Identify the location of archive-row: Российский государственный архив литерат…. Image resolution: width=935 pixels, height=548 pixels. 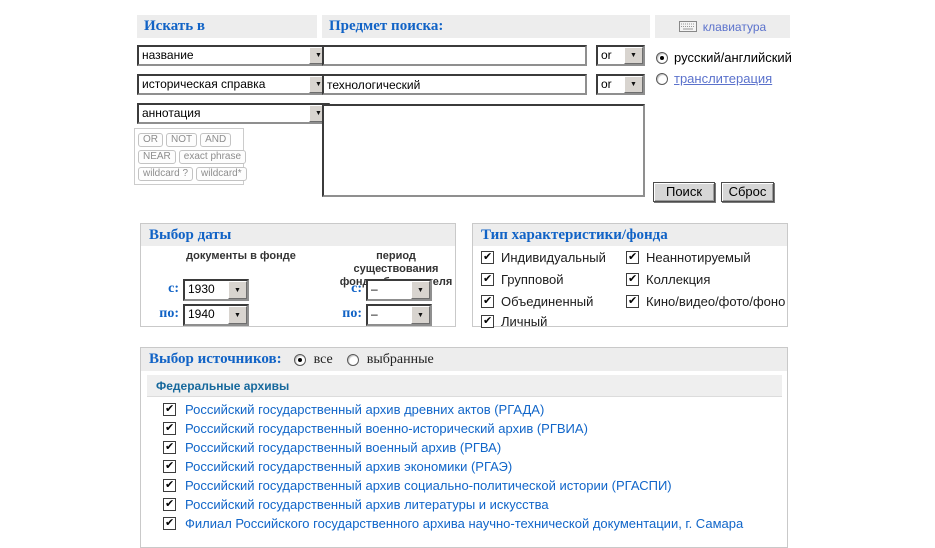
(356, 504).